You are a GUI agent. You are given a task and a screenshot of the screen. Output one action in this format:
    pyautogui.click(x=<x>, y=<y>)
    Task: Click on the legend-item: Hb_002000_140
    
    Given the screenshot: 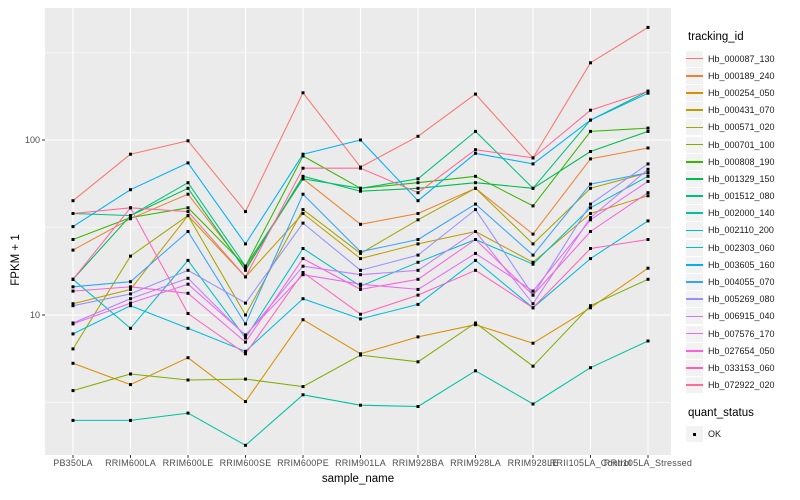 What is the action you would take?
    pyautogui.click(x=743, y=213)
    